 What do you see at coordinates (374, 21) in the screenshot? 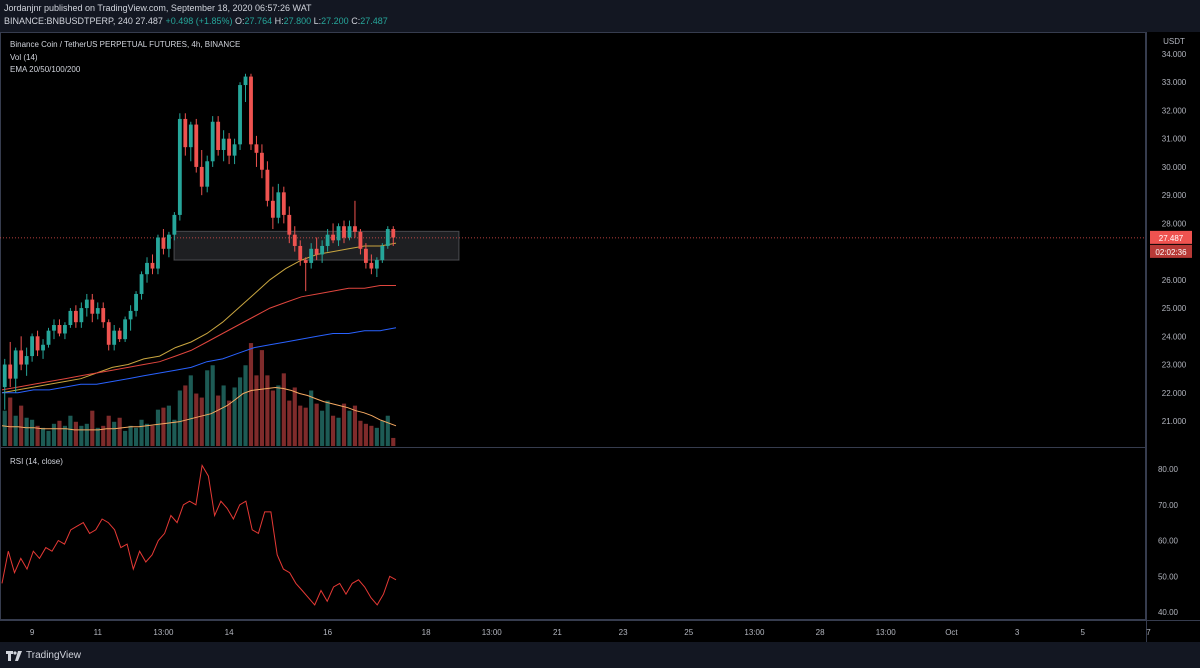
I see `close-value: 27.487` at bounding box center [374, 21].